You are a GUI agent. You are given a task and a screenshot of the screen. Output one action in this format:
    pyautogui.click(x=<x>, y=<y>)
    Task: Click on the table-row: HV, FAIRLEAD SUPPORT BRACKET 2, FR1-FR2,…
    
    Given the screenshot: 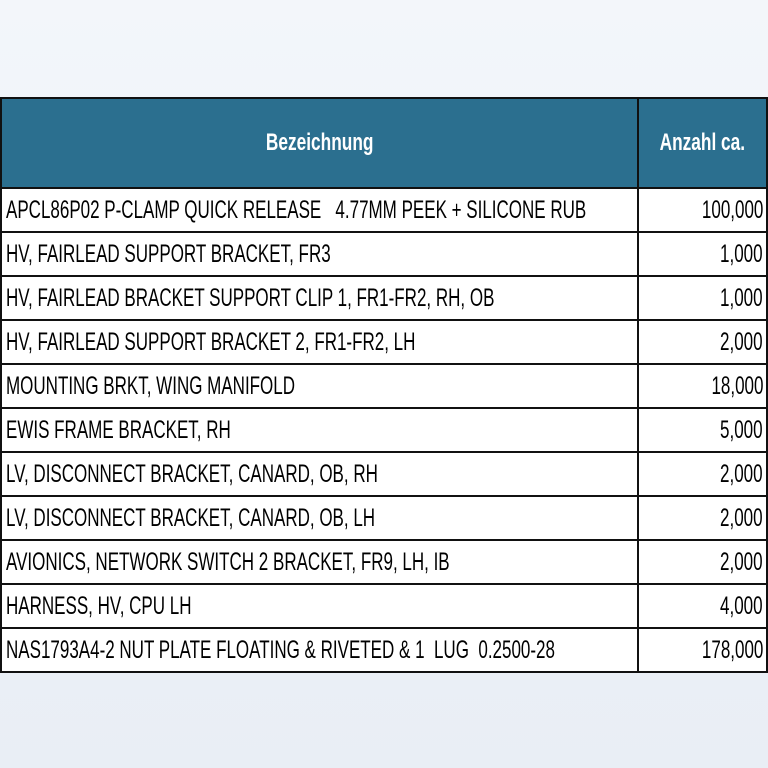 What is the action you would take?
    pyautogui.click(x=384, y=342)
    